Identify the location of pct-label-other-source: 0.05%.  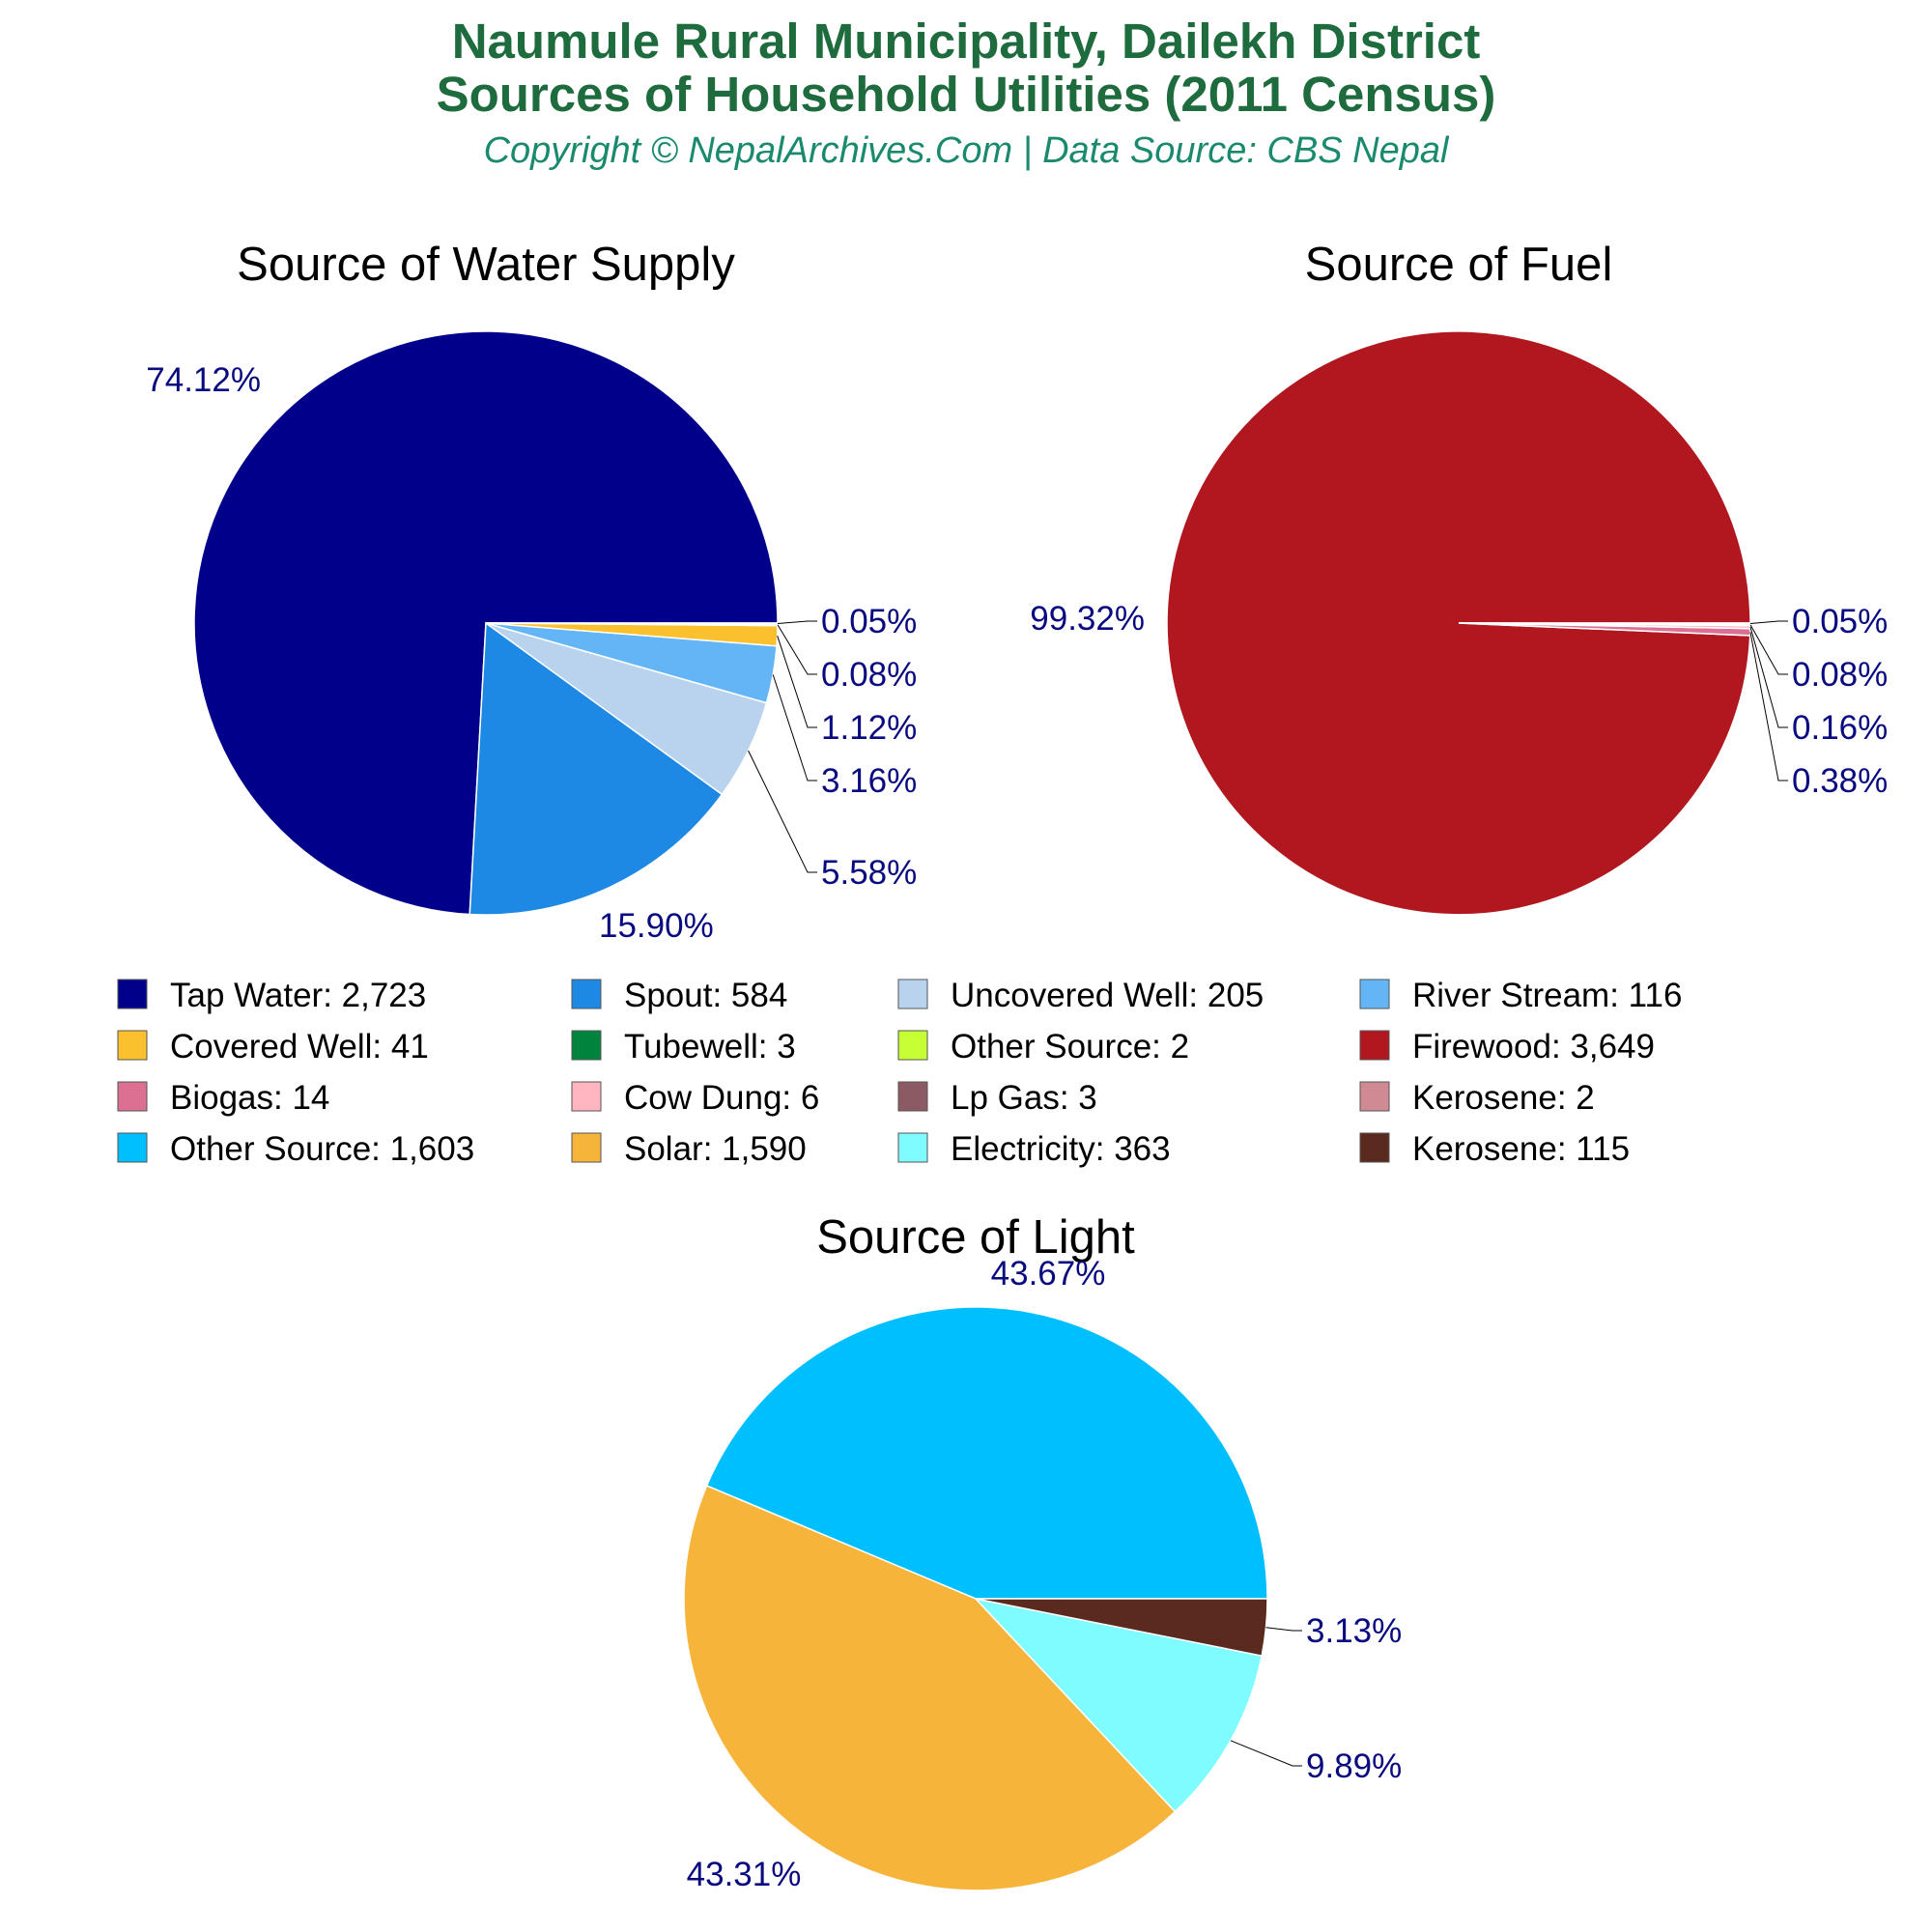
(869, 621).